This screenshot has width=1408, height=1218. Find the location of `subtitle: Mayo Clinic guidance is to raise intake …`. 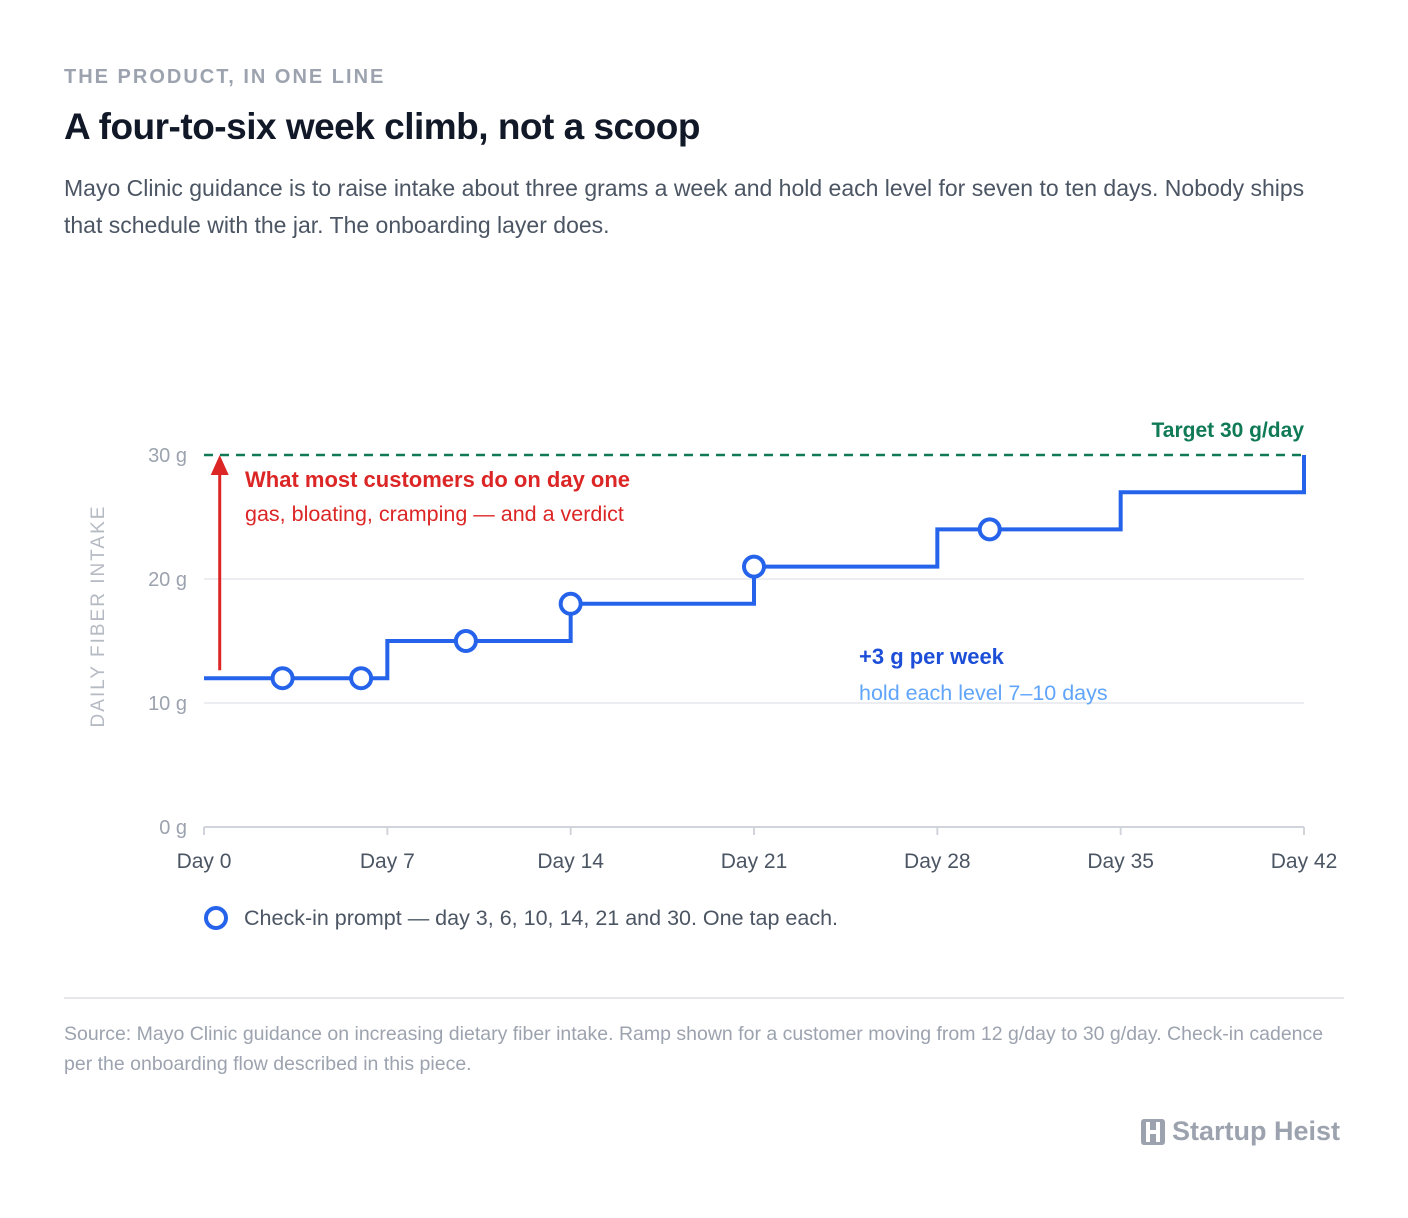

subtitle: Mayo Clinic guidance is to raise intake … is located at coordinates (684, 206).